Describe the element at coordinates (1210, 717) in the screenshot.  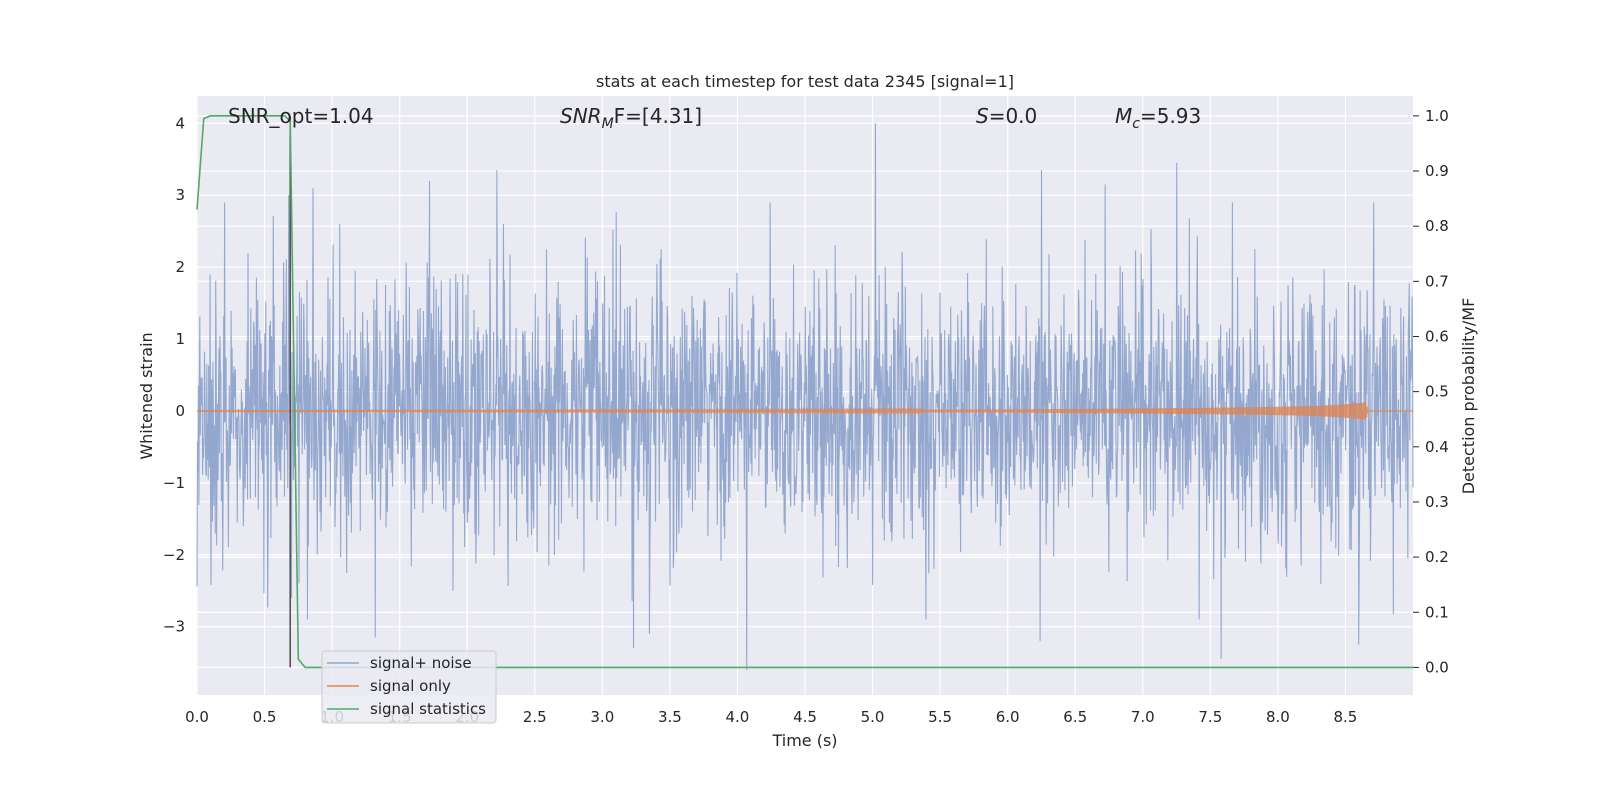
I see `x-tick-label: 7.5` at that location.